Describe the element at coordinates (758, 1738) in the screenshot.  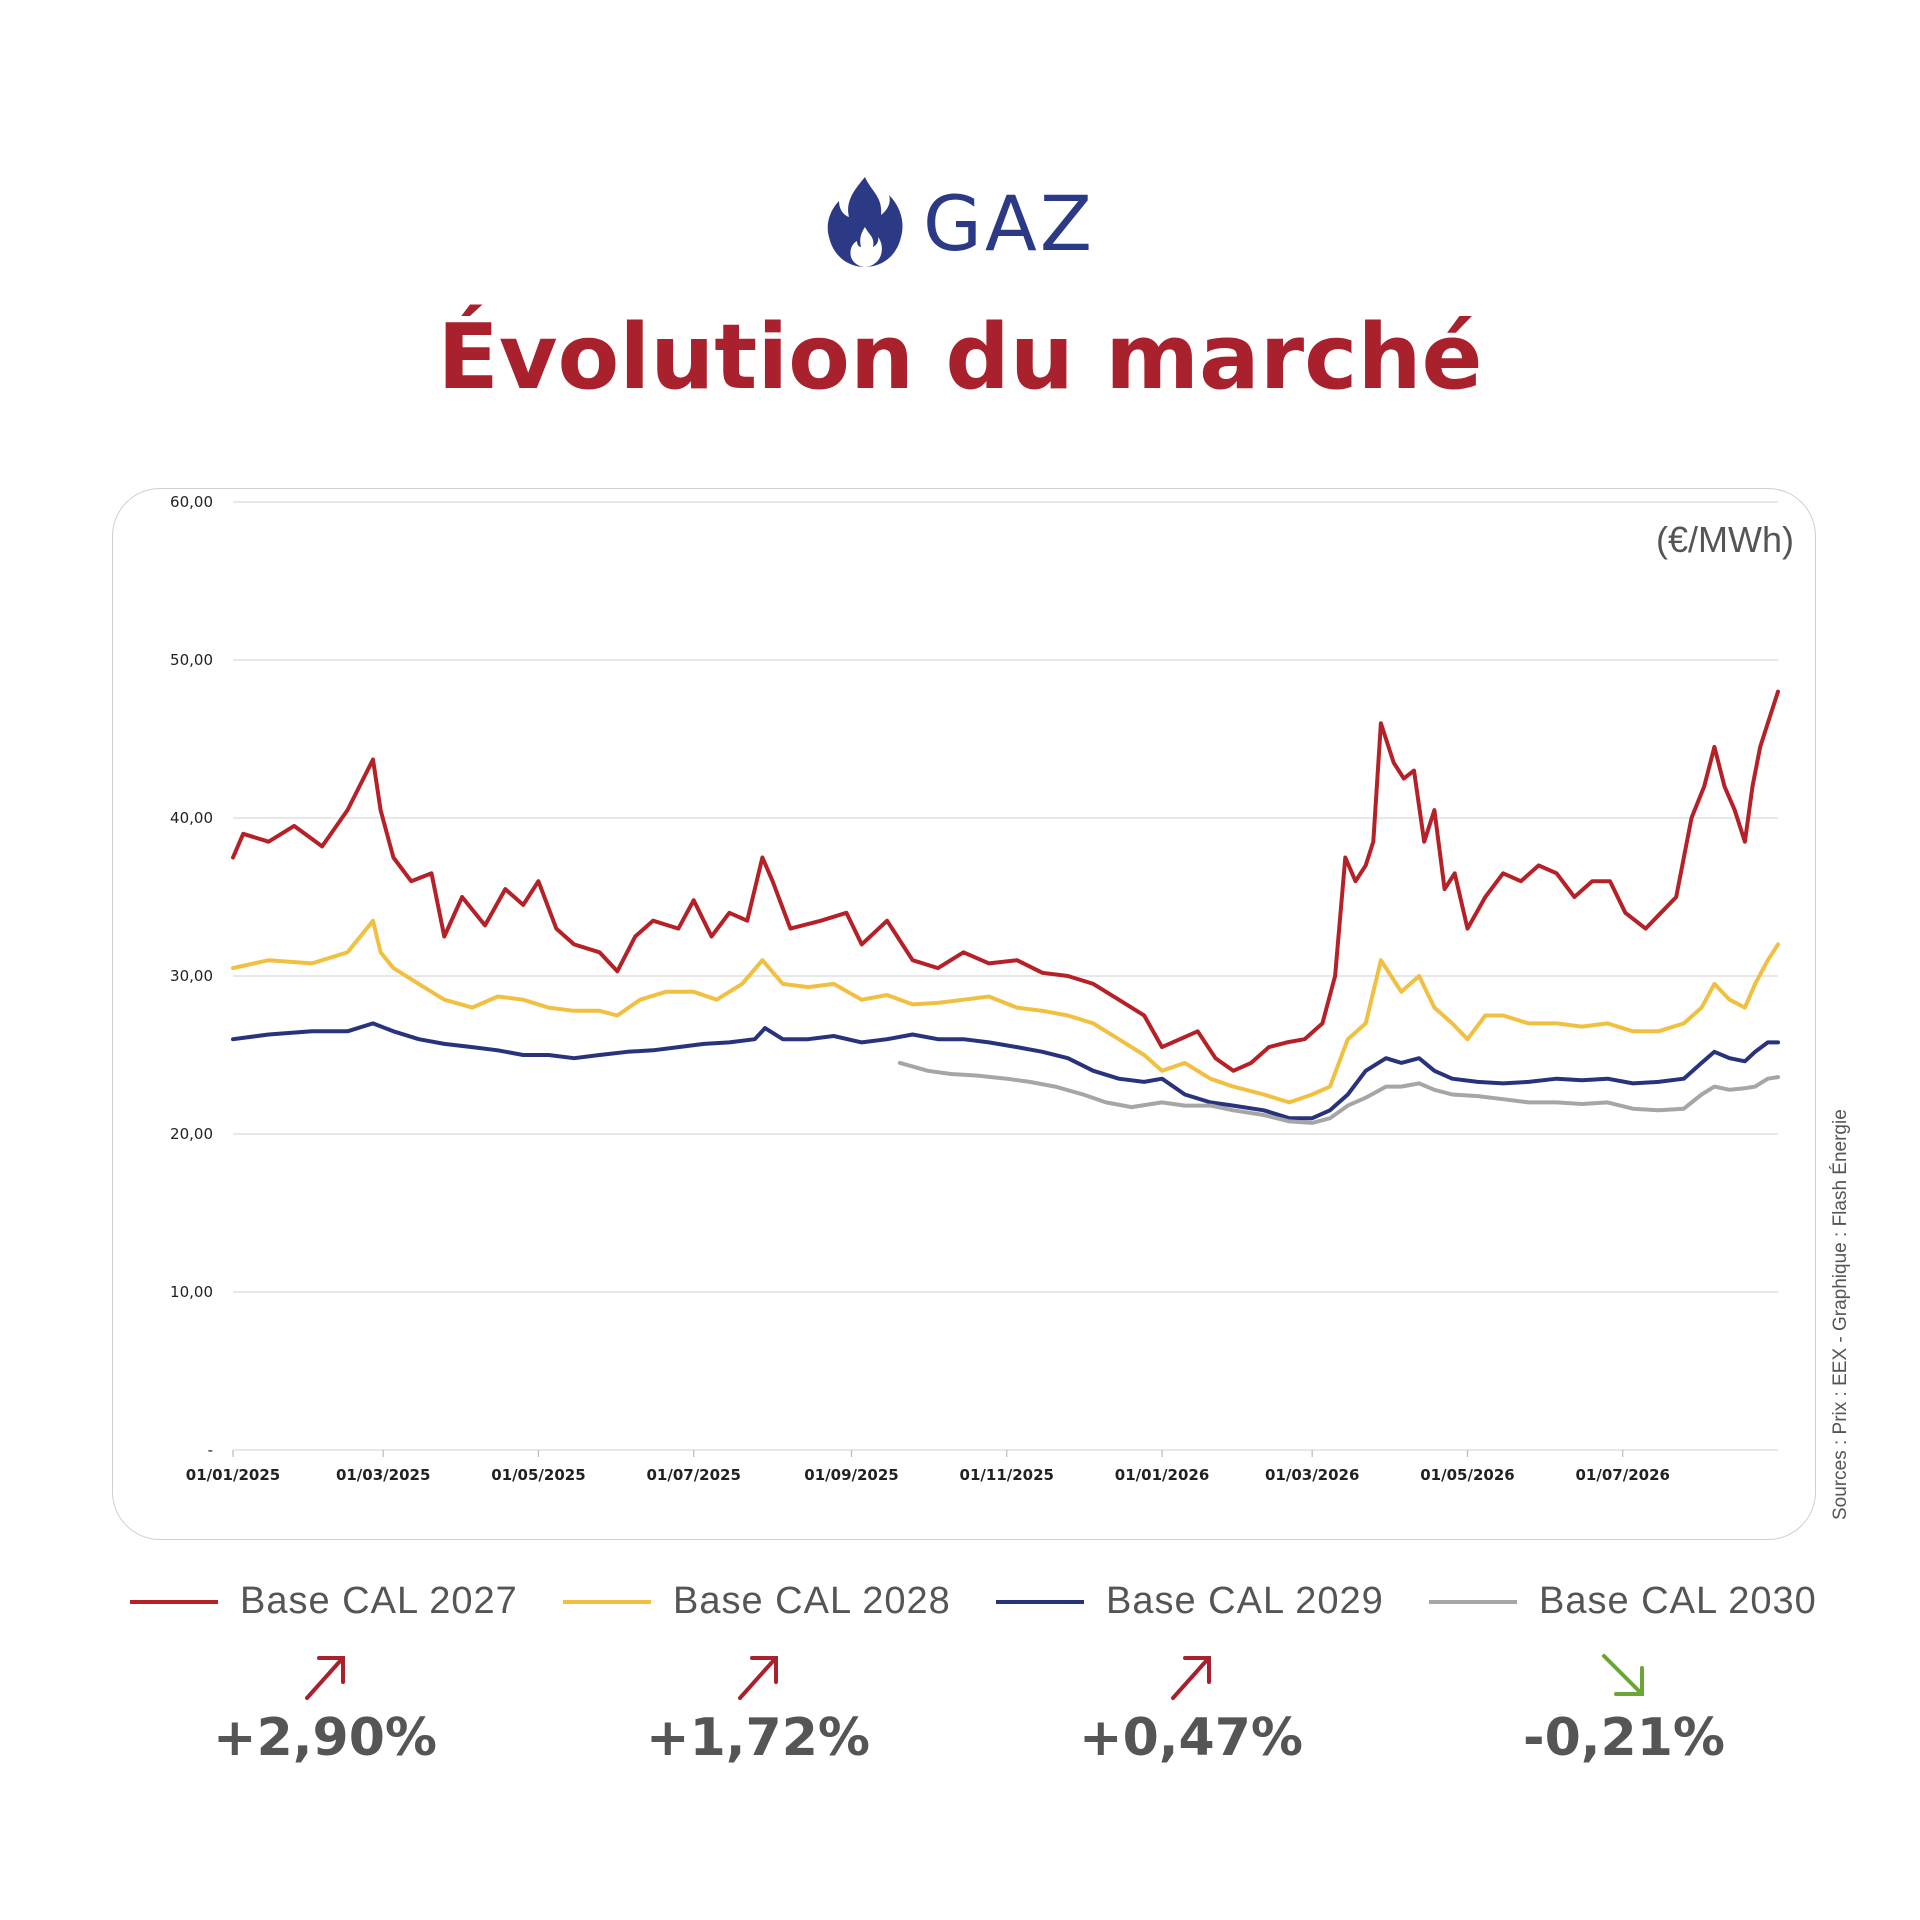
I see `change-value: +1,72%` at that location.